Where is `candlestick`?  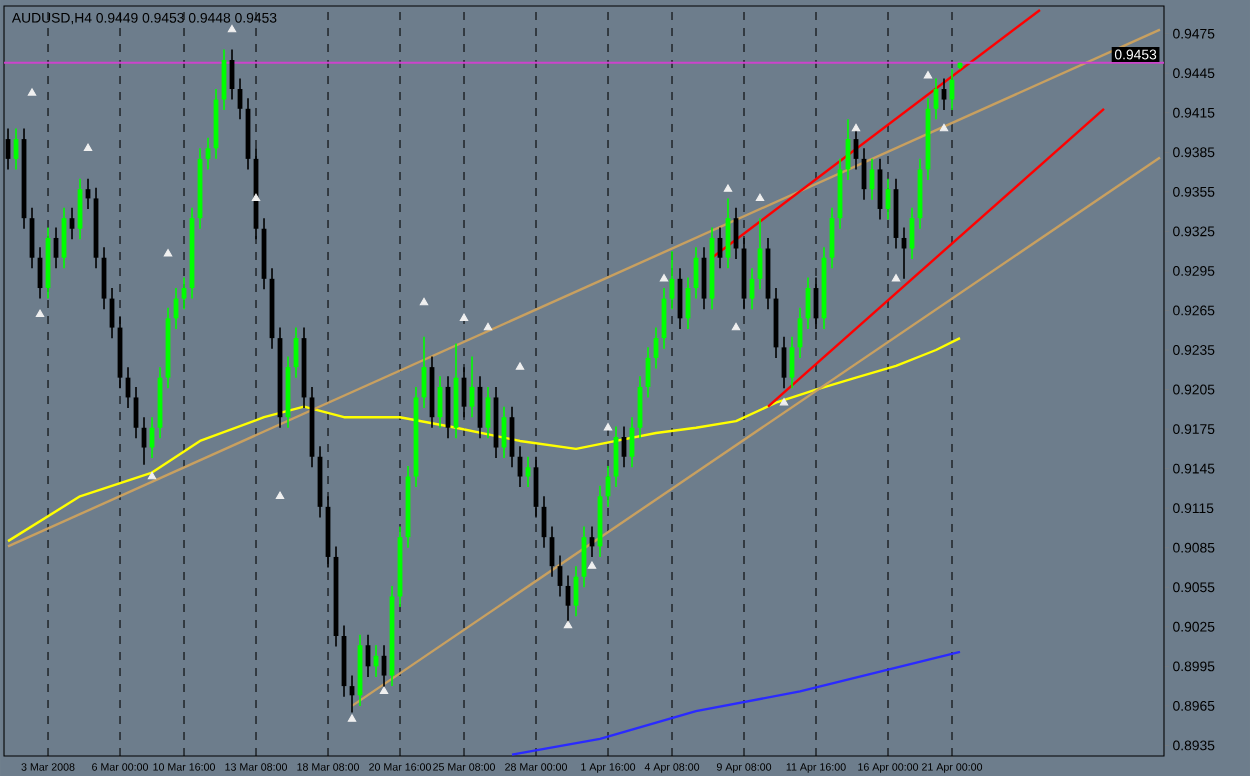 candlestick is located at coordinates (528, 471).